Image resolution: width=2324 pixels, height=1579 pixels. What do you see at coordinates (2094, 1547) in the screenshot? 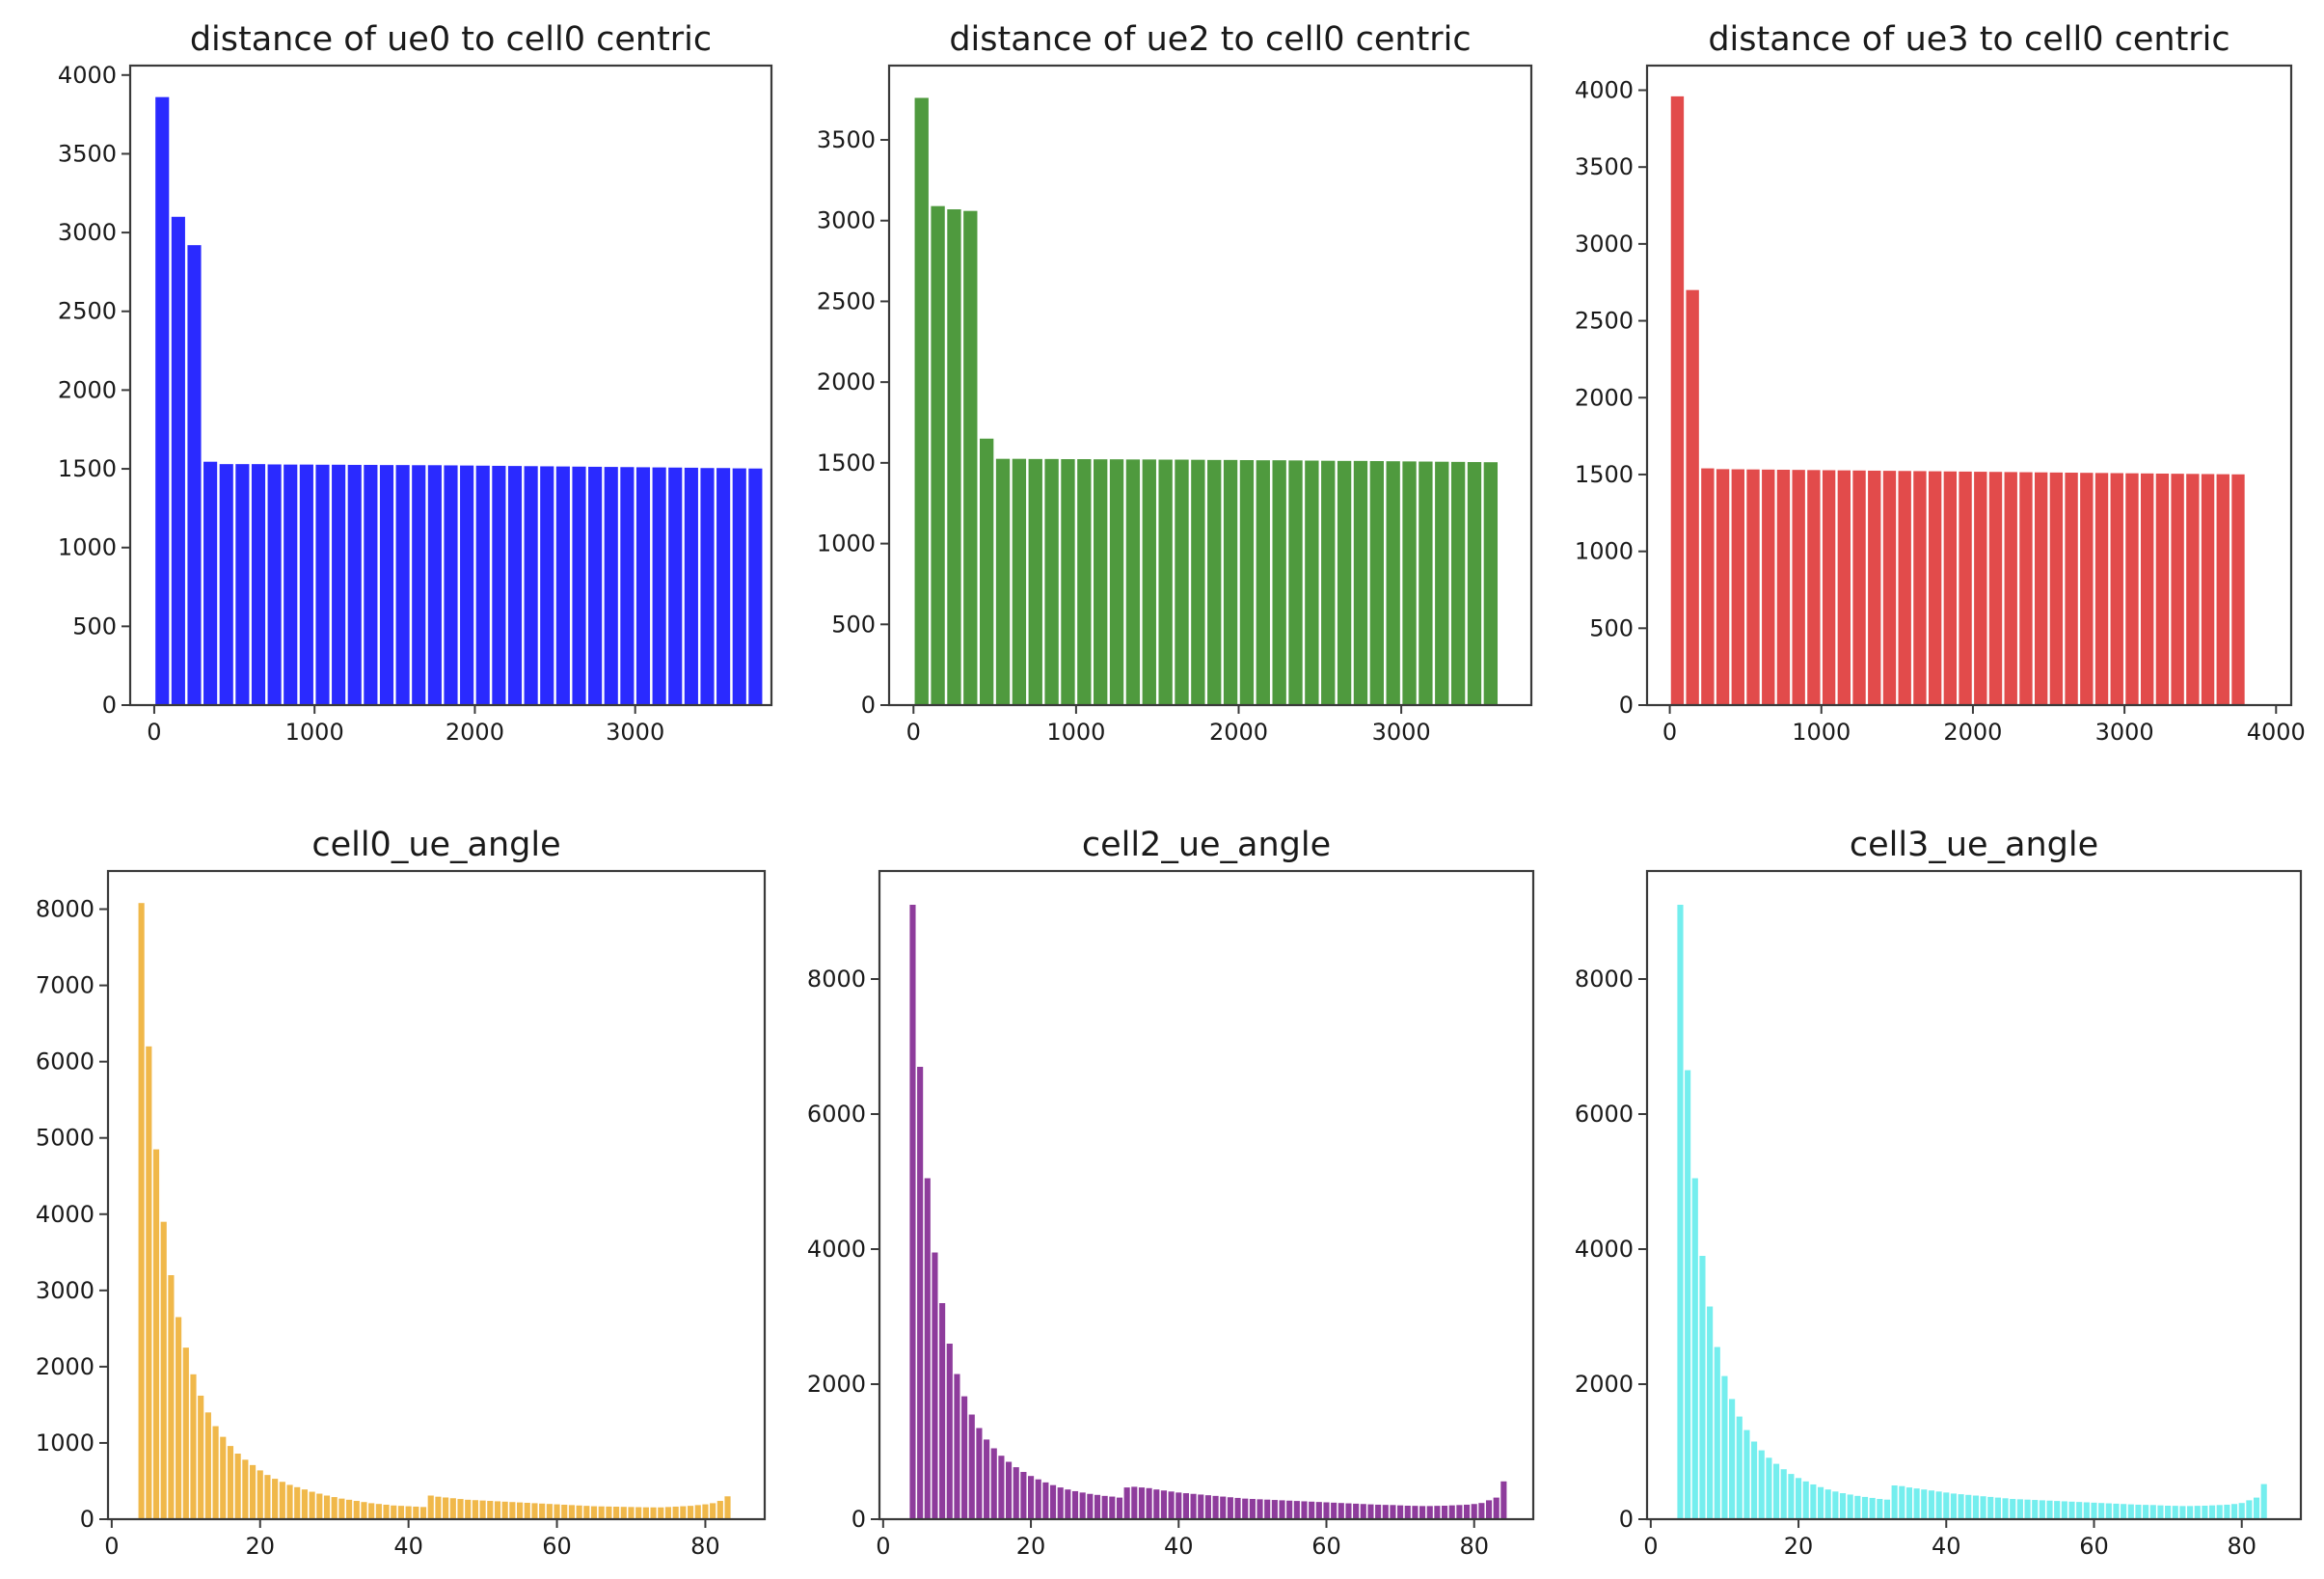
I see `x-tick-label: 60` at bounding box center [2094, 1547].